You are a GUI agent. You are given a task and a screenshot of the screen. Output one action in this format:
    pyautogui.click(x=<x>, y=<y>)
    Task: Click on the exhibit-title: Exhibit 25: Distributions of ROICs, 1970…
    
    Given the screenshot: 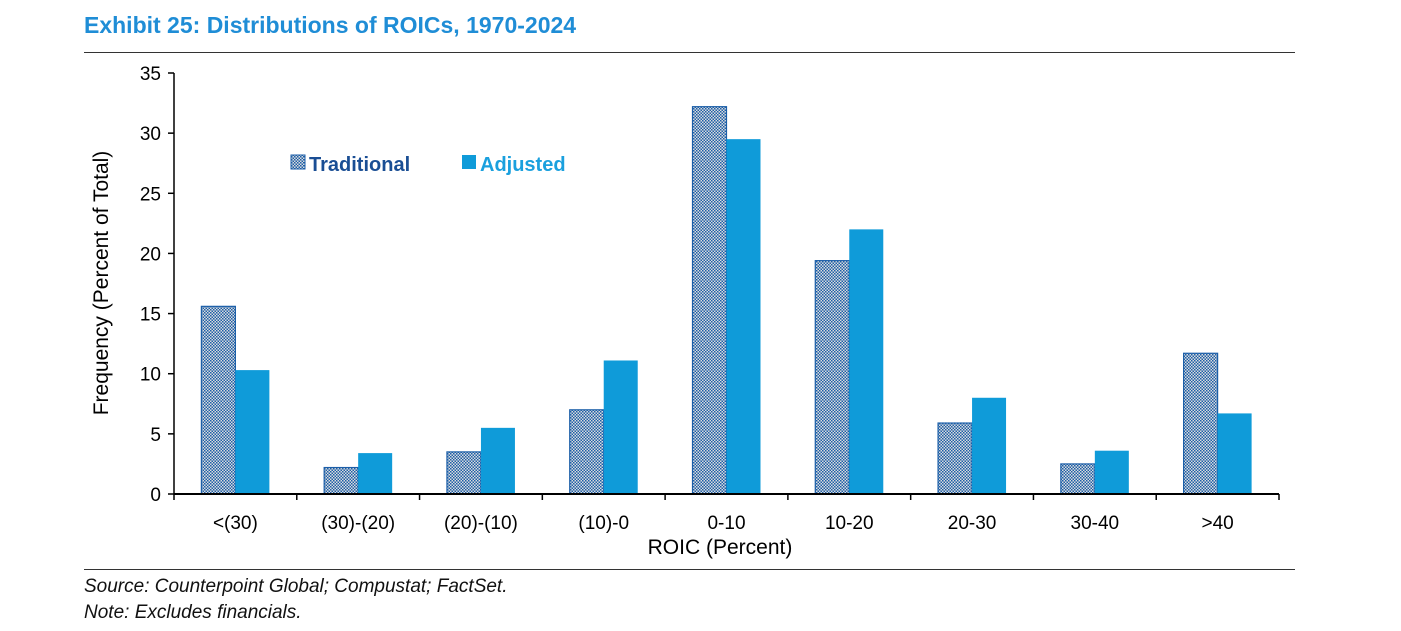 What is the action you would take?
    pyautogui.click(x=330, y=25)
    